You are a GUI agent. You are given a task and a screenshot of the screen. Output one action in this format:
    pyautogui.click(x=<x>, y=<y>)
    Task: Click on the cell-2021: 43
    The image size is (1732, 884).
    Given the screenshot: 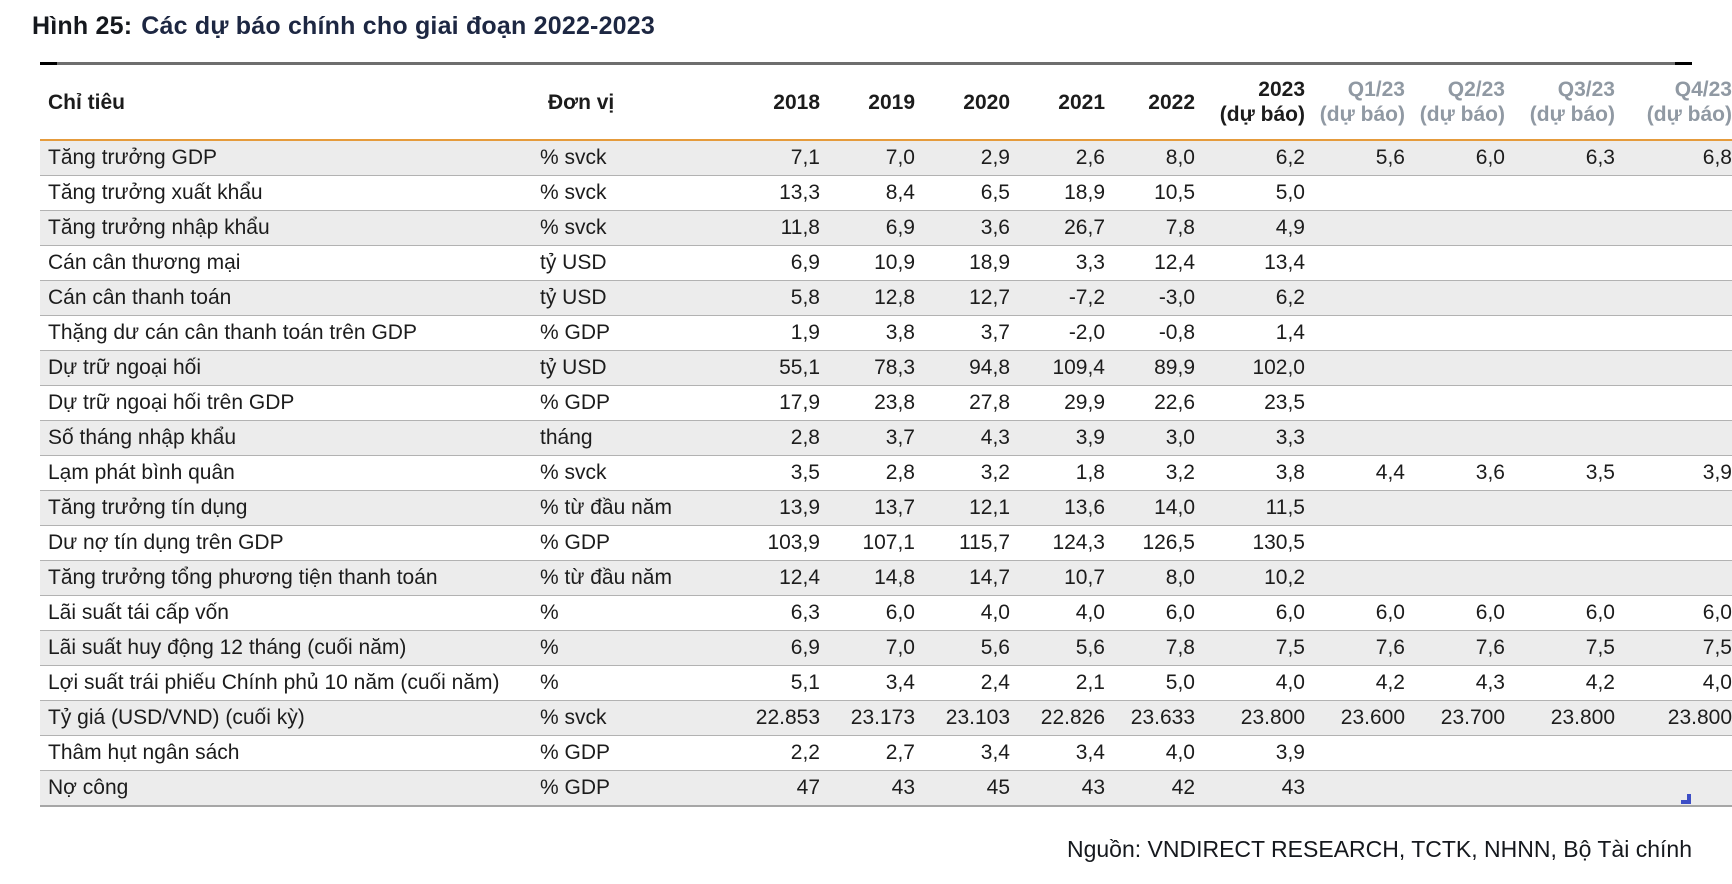 What is the action you would take?
    pyautogui.click(x=1057, y=788)
    